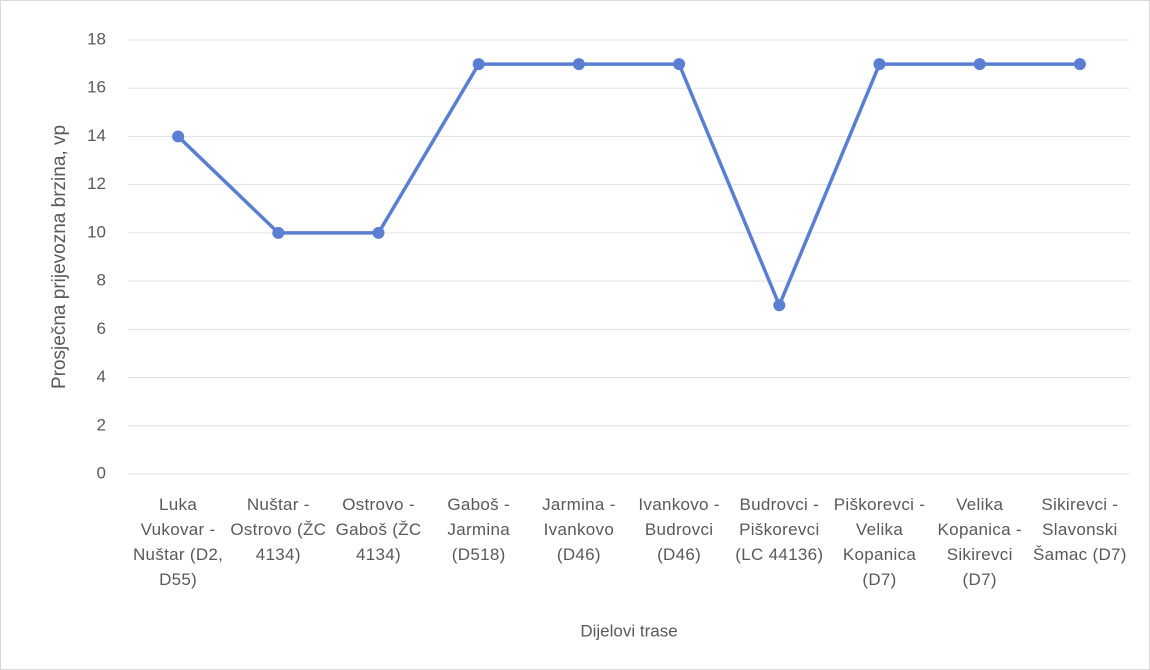 This screenshot has width=1150, height=670. What do you see at coordinates (879, 542) in the screenshot?
I see `x-tick-label: Piškorevci - Velika Kopanica (D7)` at bounding box center [879, 542].